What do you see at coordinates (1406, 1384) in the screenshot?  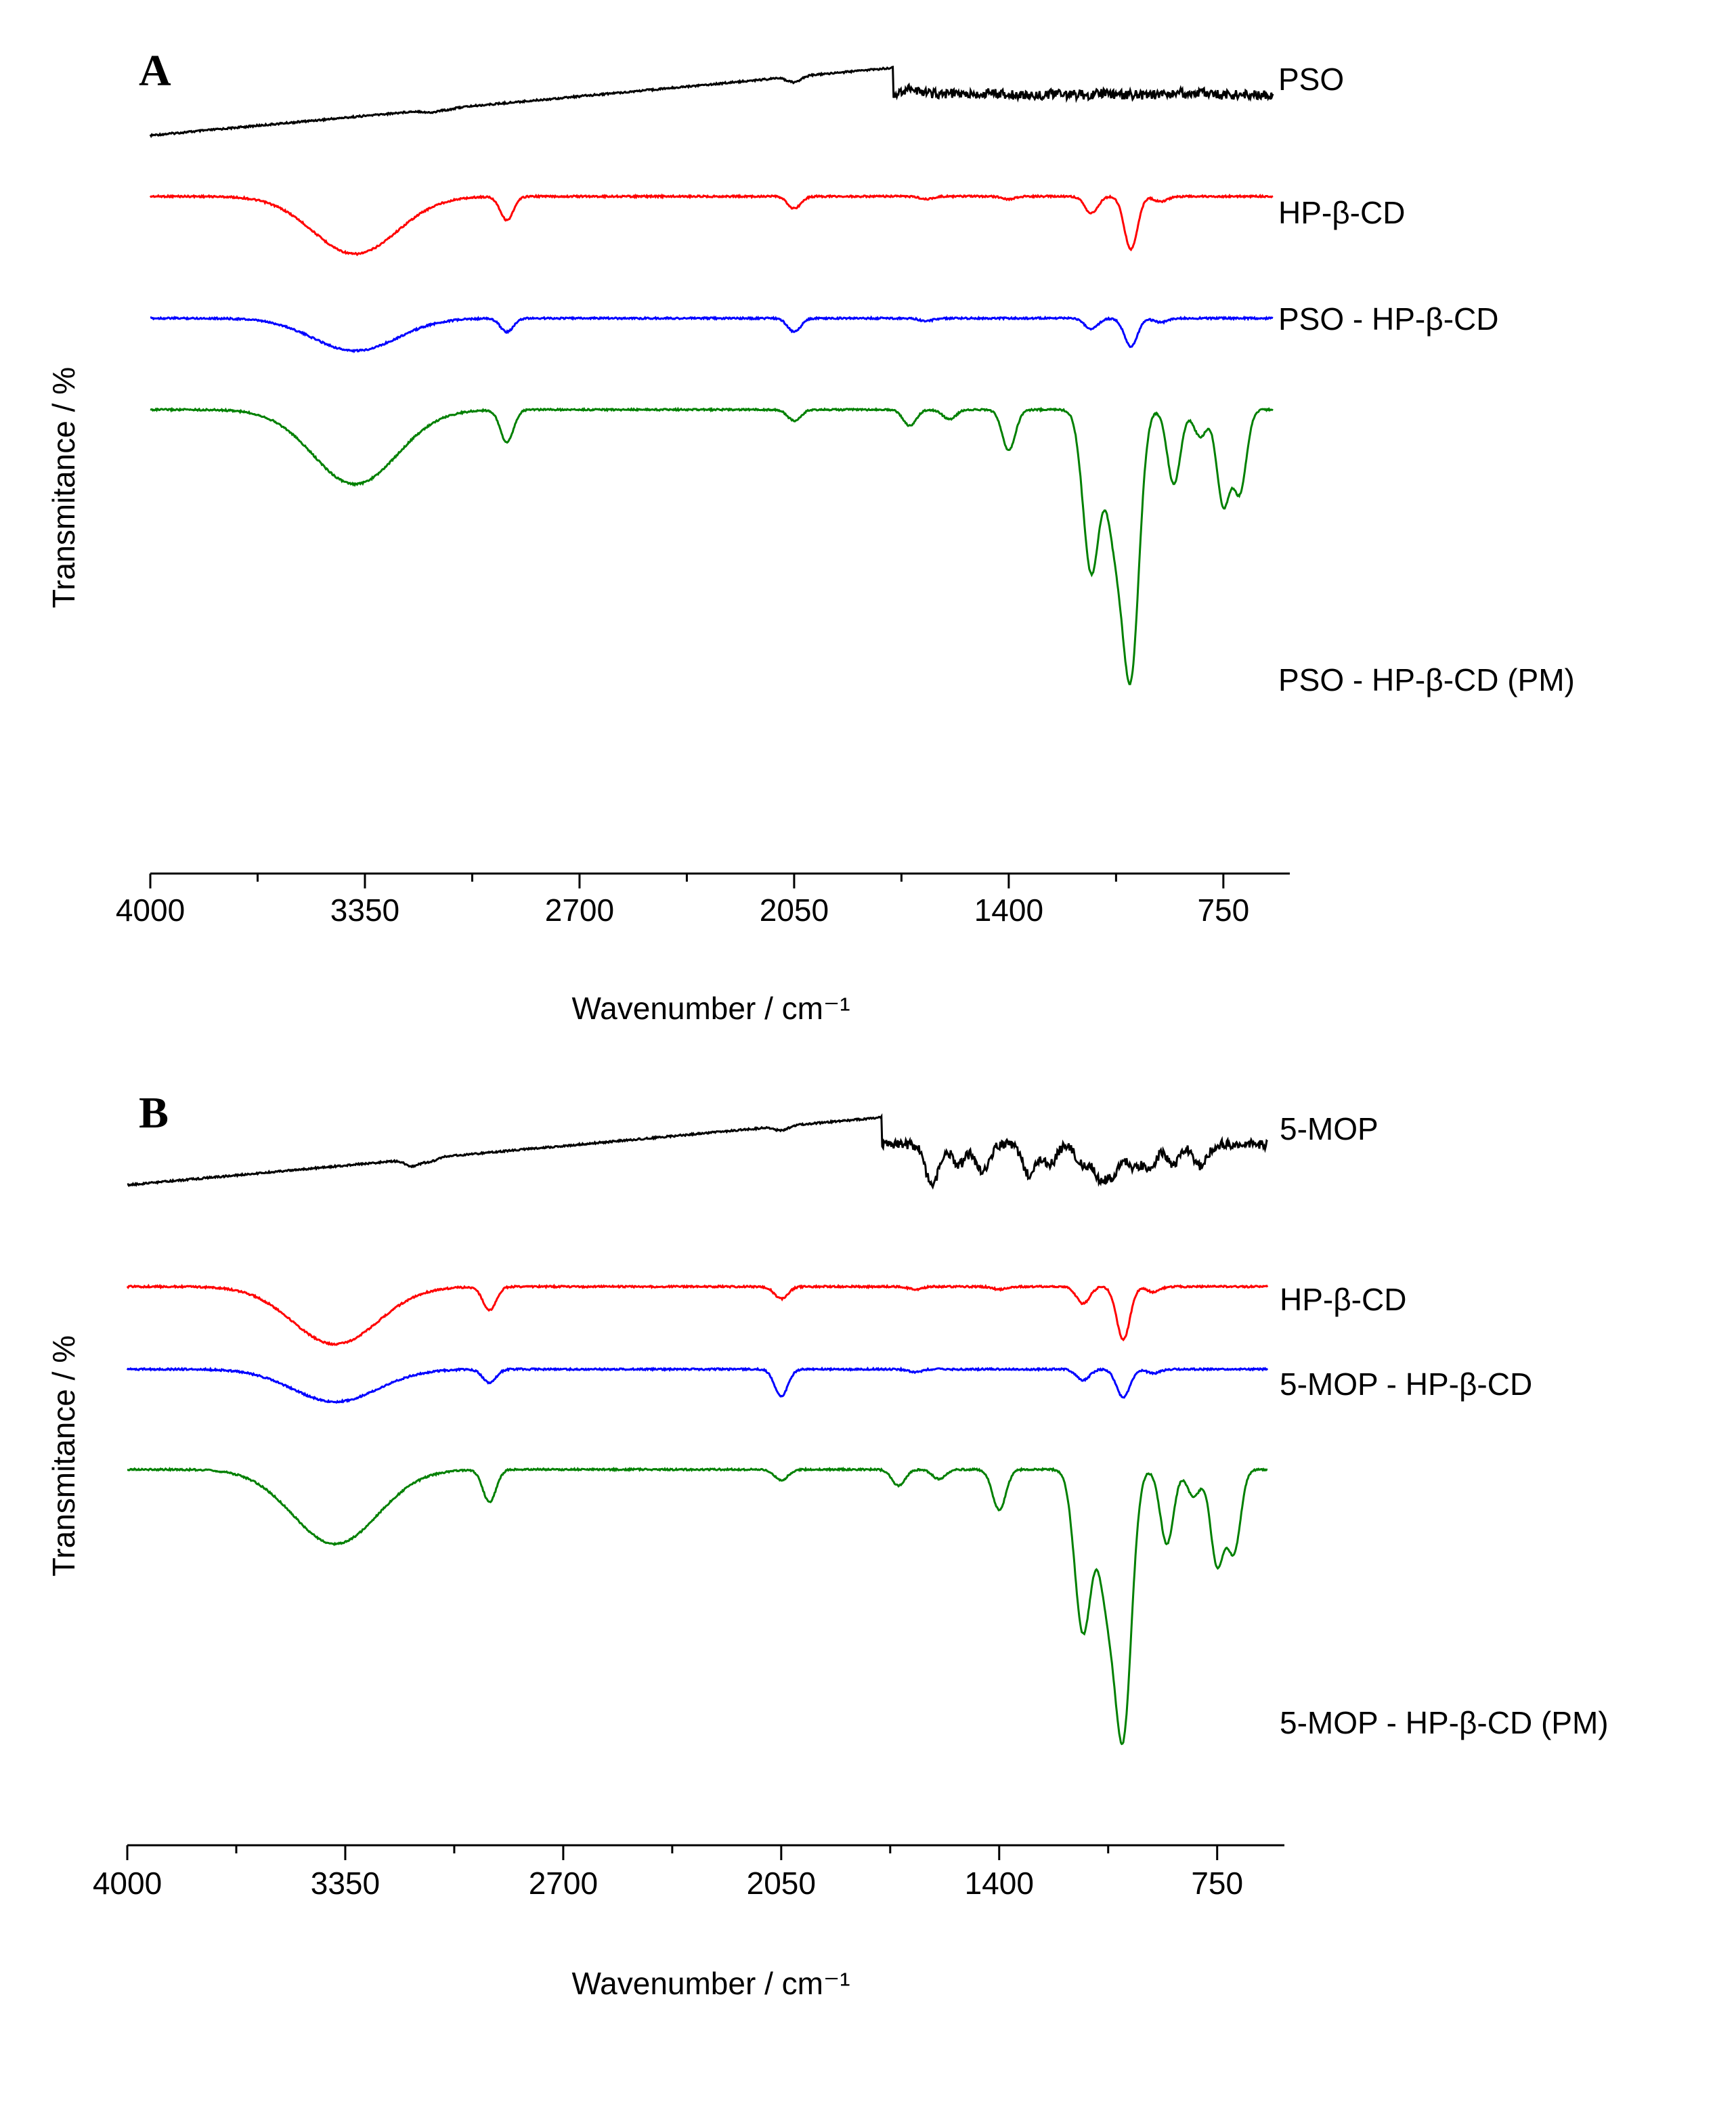 I see `series-label: 5-MOP - HP-β-CD` at bounding box center [1406, 1384].